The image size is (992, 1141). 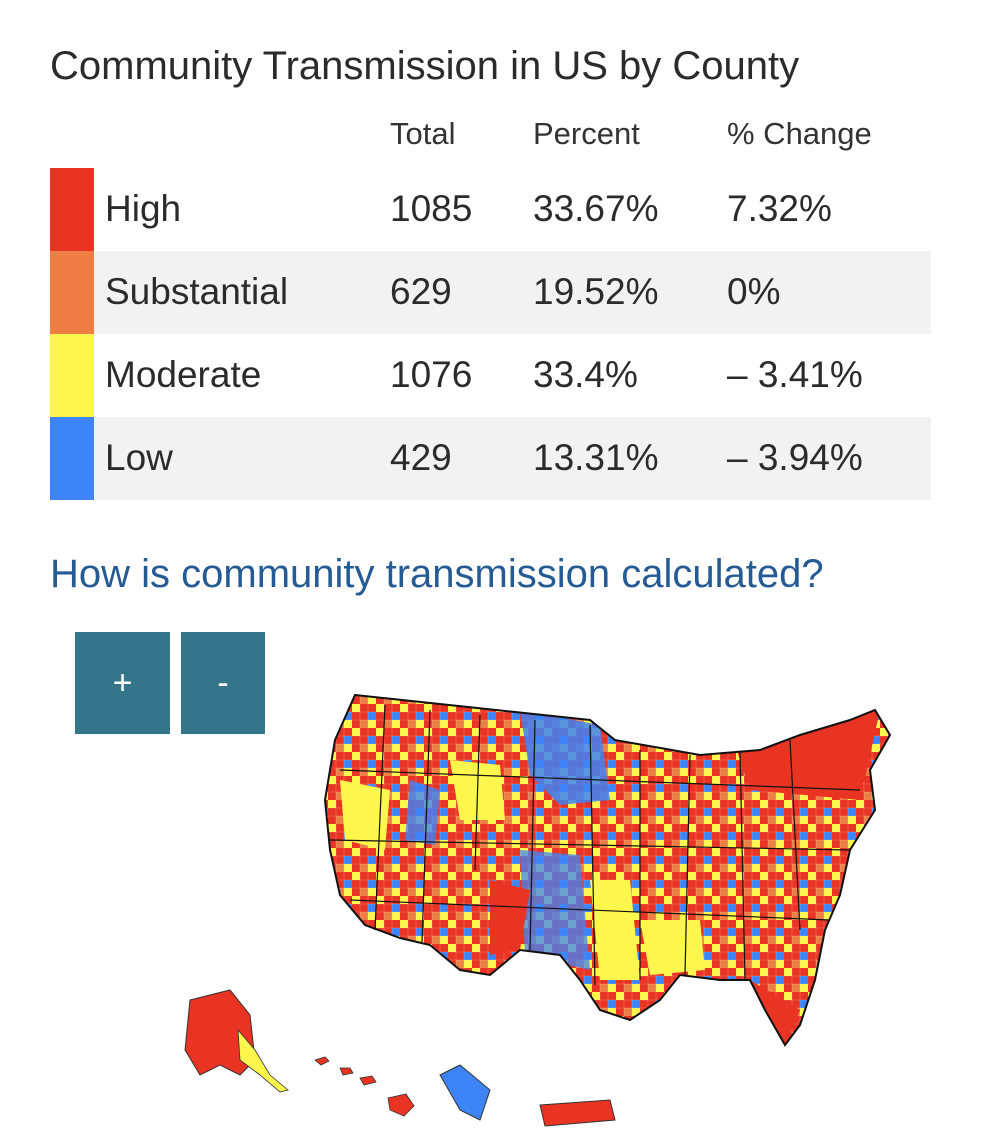 I want to click on table-row-low: Low 429 13.31% – 3.94%, so click(x=490, y=458).